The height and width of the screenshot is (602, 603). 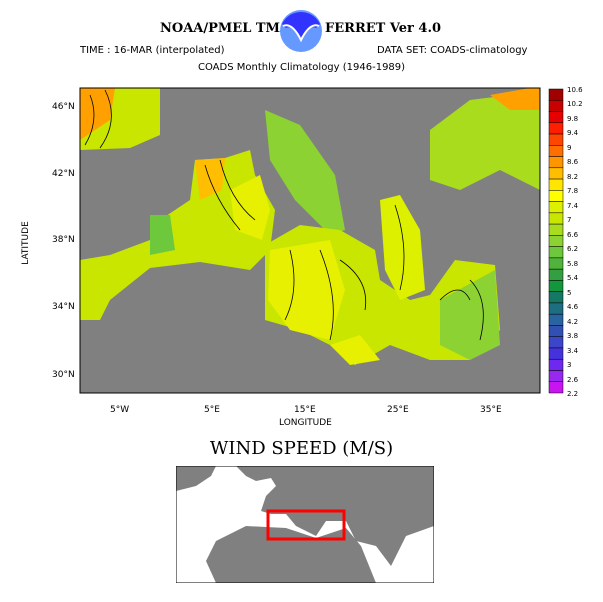 I want to click on x-tick-5e: 5°E, so click(x=212, y=410).